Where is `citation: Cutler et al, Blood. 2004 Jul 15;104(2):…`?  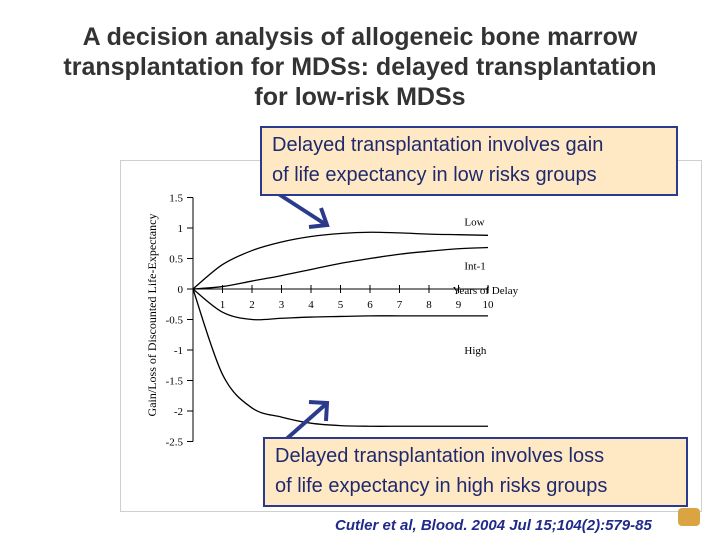 citation: Cutler et al, Blood. 2004 Jul 15;104(2):… is located at coordinates (493, 525).